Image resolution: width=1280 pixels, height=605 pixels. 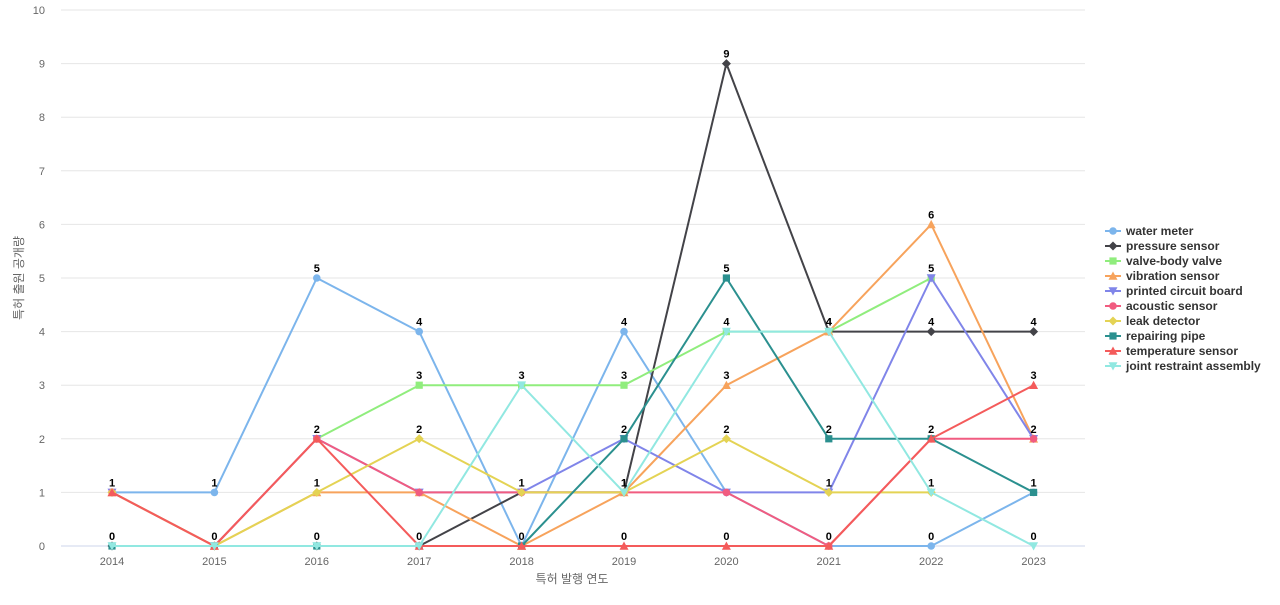 I want to click on y-tick-label: 5, so click(x=42, y=279).